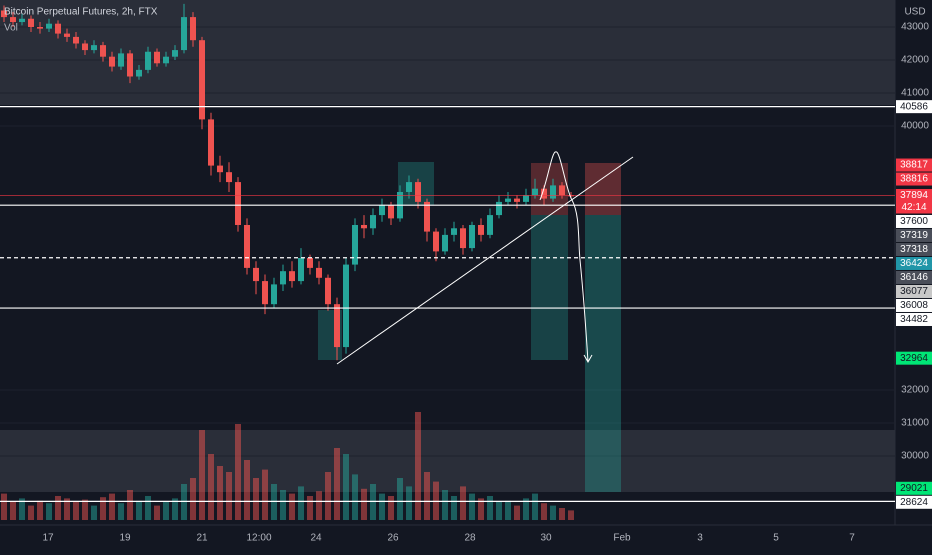 The height and width of the screenshot is (555, 932). Describe the element at coordinates (566, 257) in the screenshot. I see `sketch-arrow` at that location.